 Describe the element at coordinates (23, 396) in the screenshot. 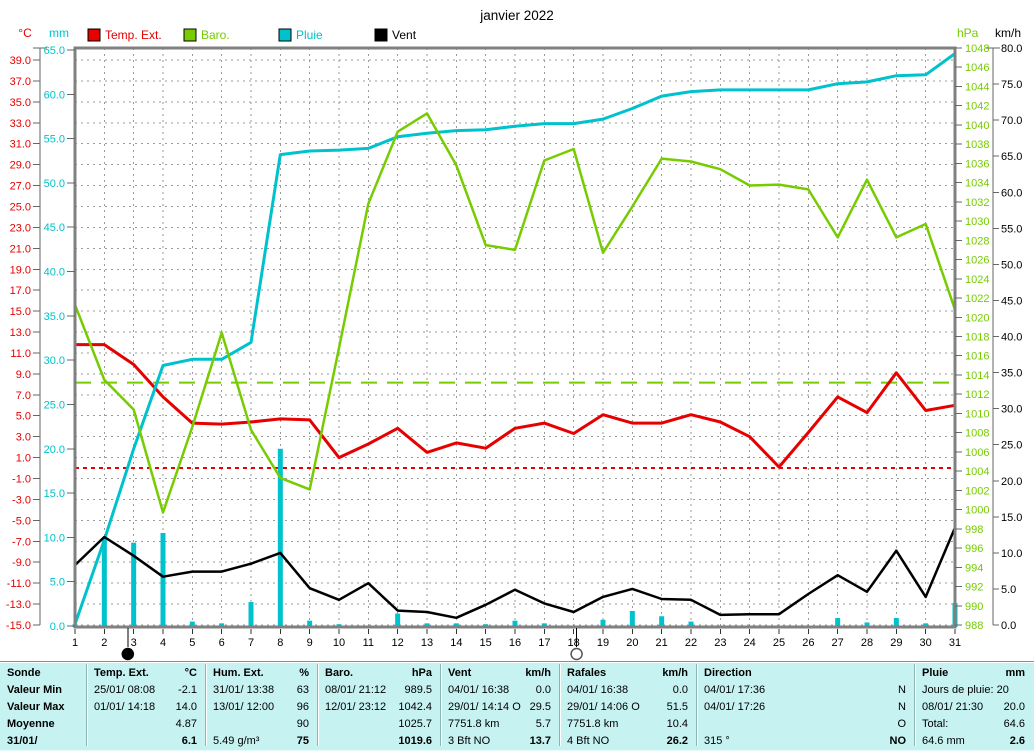

I see `temp-axis-tick-label: 7.0` at that location.